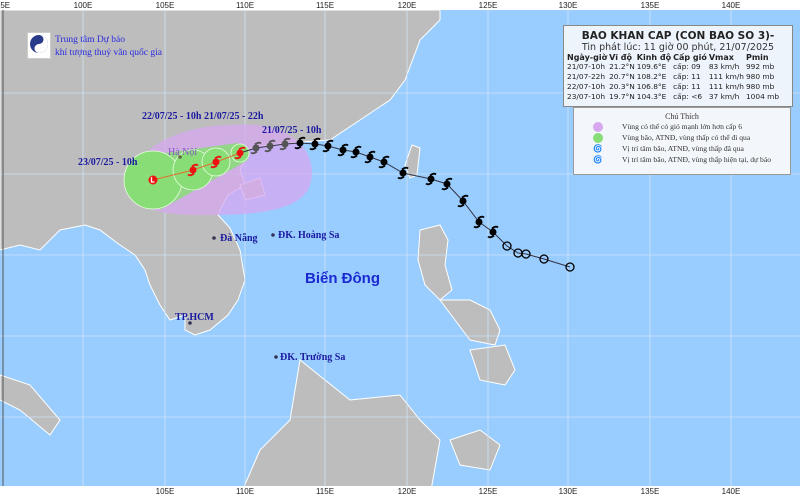 The height and width of the screenshot is (496, 800). Describe the element at coordinates (721, 57) in the screenshot. I see `column-header: Vmax` at that location.